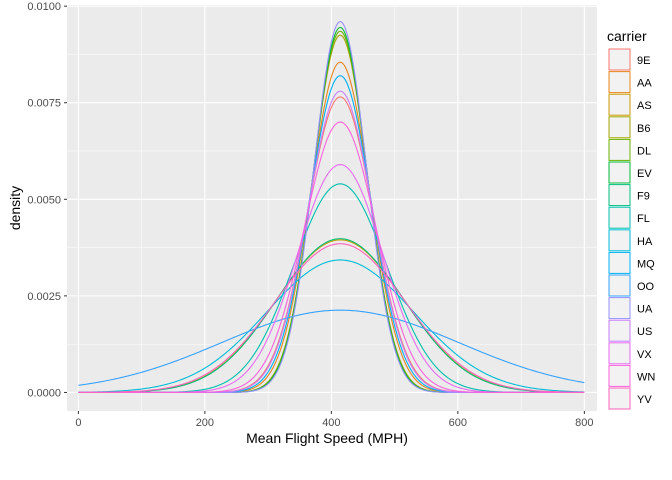 The height and width of the screenshot is (480, 672). I want to click on legend-items: 9E AA AS B6 DL EV F9 FL HA MQ OO UA US VX WN YV, so click(631, 229).